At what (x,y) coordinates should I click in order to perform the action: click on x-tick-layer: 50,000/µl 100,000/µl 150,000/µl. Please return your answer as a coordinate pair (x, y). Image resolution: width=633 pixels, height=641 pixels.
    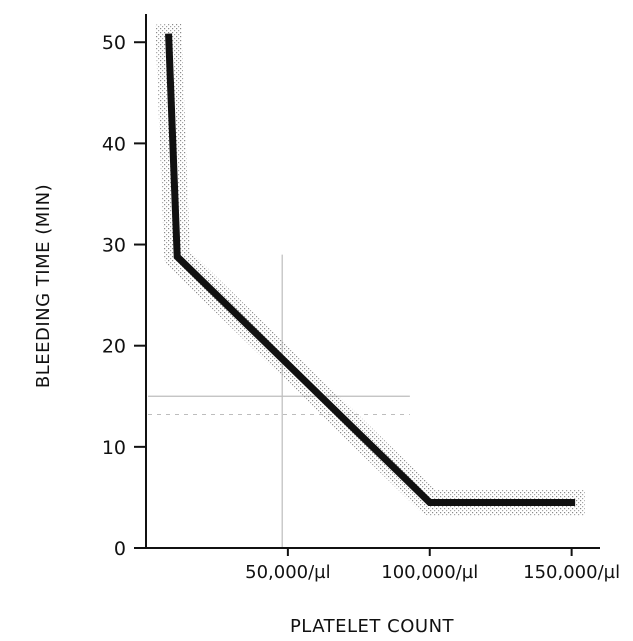
    Looking at the image, I should click on (432, 565).